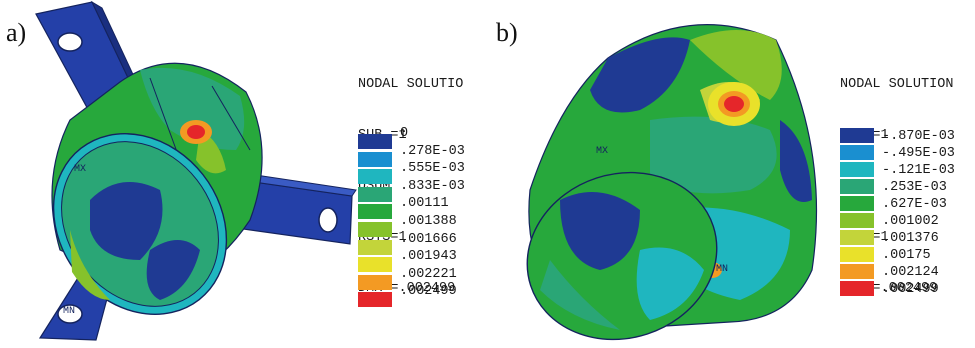 This screenshot has height=348, width=975. Describe the element at coordinates (411, 84) in the screenshot. I see `header-line: NODAL SOLUTIO` at that location.